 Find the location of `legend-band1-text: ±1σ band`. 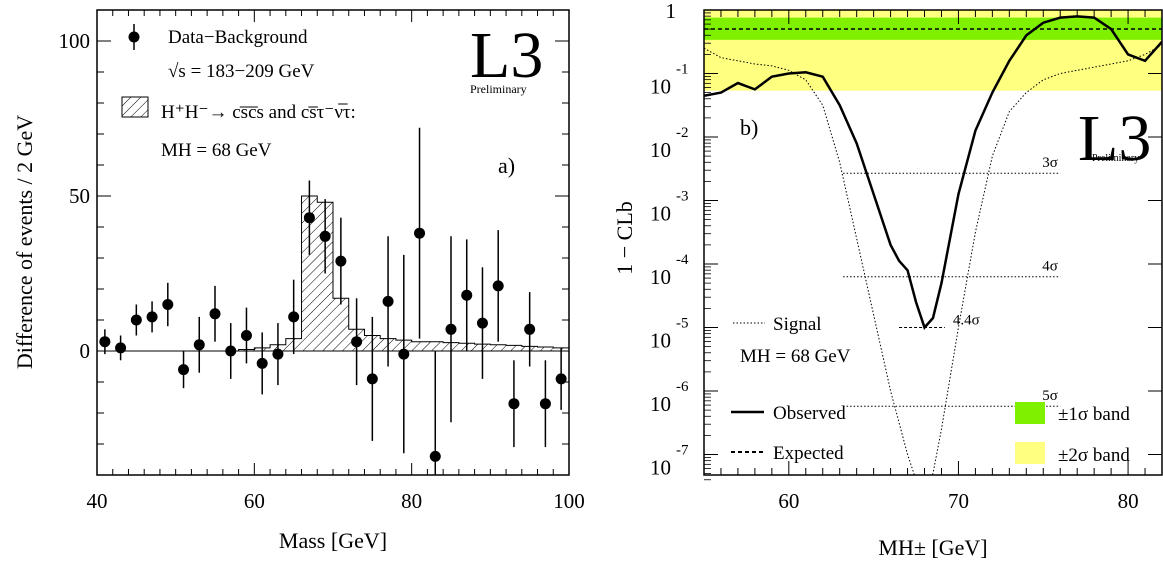

legend-band1-text: ±1σ band is located at coordinates (1094, 414).